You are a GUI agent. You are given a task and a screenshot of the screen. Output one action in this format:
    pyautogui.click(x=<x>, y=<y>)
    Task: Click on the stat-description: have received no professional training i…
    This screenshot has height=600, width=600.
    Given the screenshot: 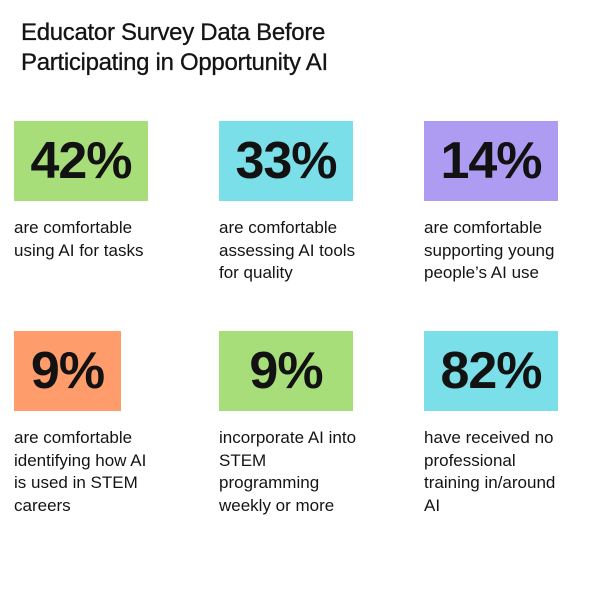 What is the action you would take?
    pyautogui.click(x=490, y=471)
    